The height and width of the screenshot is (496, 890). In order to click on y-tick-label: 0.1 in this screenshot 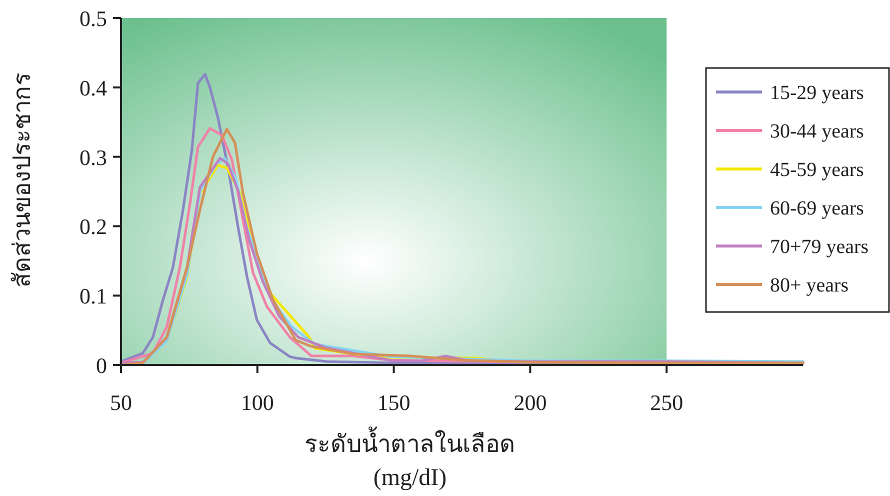, I will do `click(93, 296)`.